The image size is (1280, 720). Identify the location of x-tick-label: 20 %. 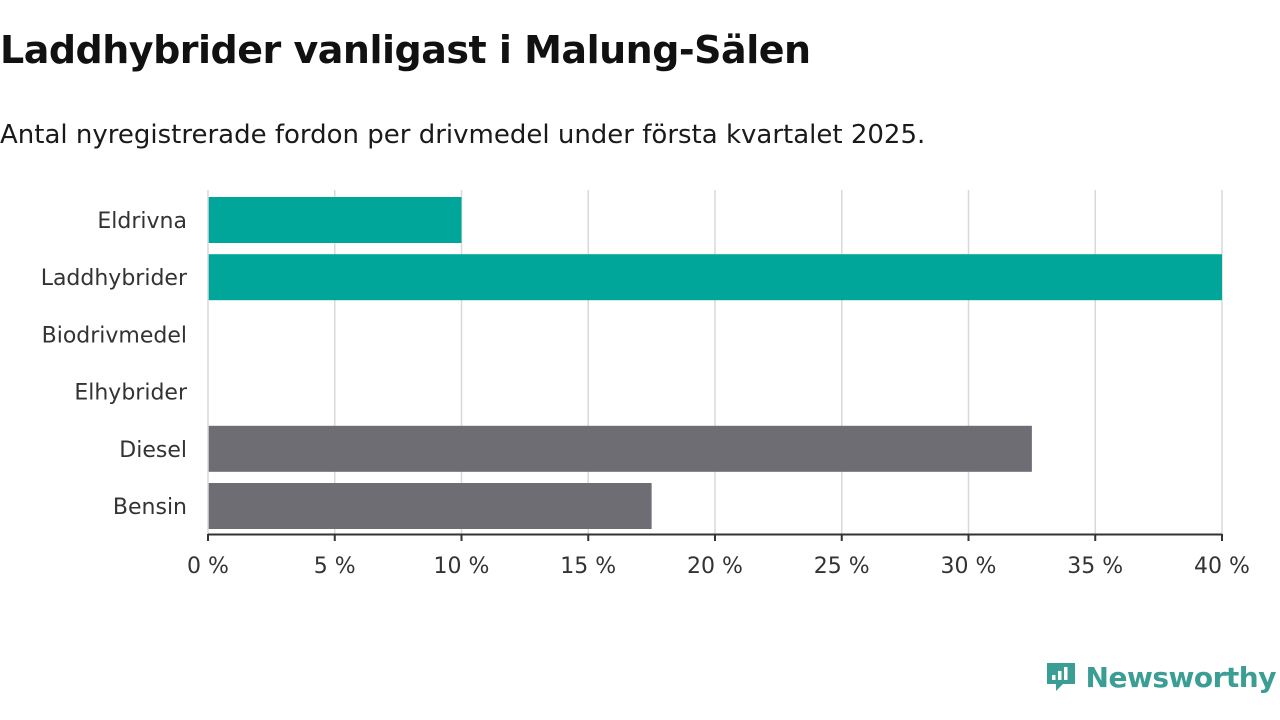
(715, 566).